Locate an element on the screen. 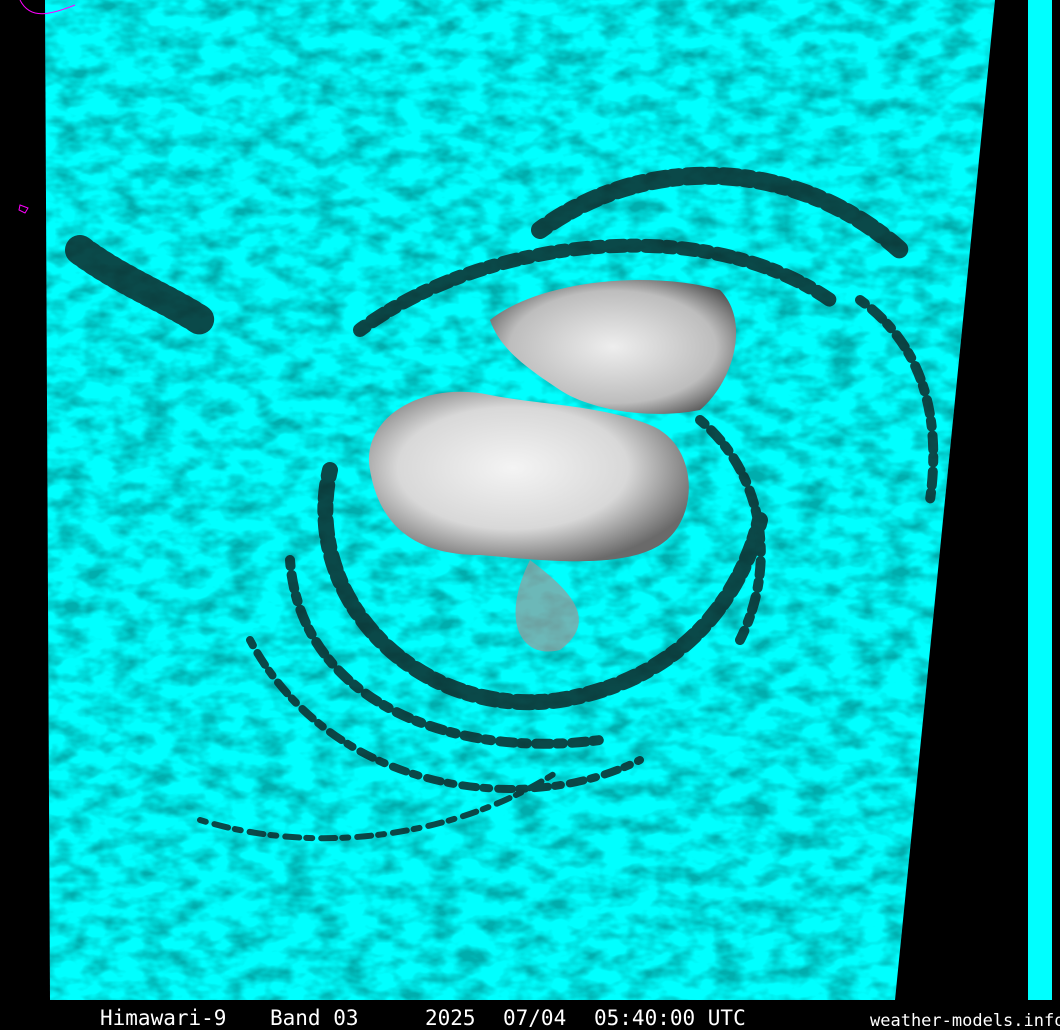 The width and height of the screenshot is (1060, 1030). band: Band 03 is located at coordinates (314, 1018).